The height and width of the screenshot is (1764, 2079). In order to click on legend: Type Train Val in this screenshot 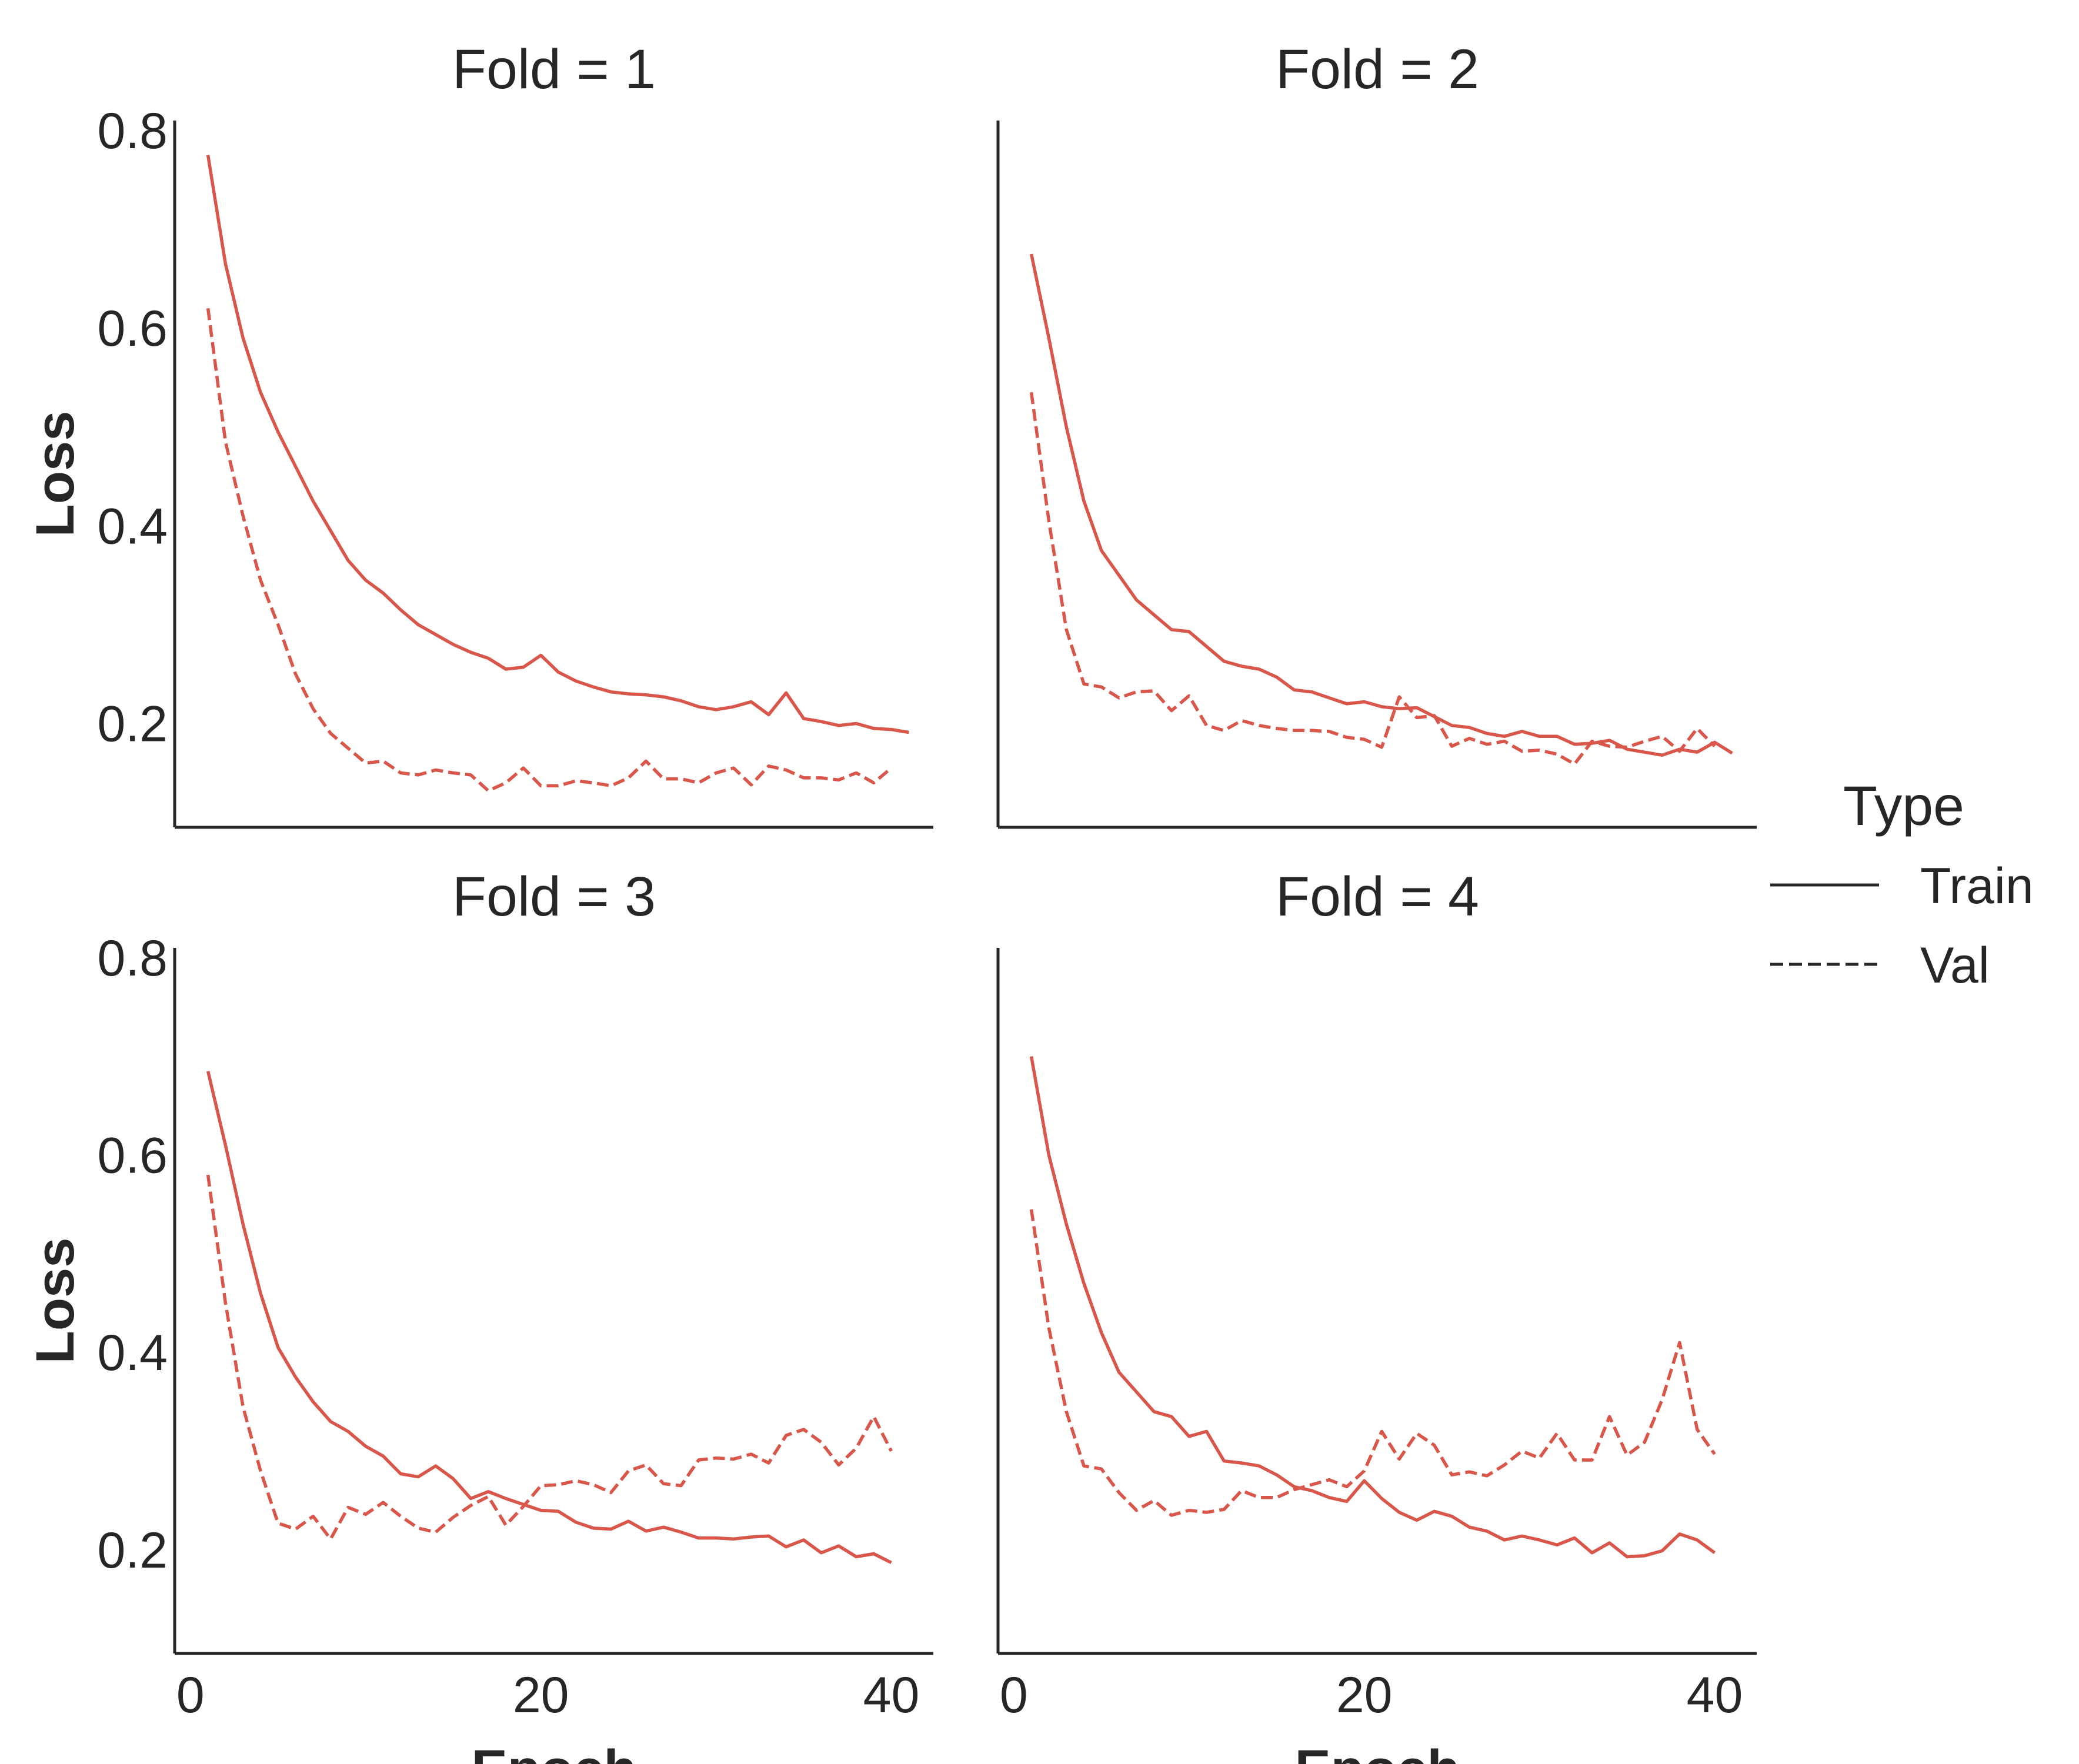, I will do `click(1902, 884)`.